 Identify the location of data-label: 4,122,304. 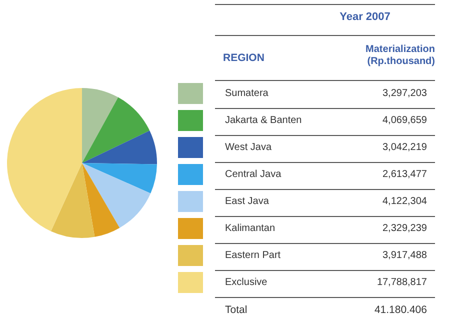
(404, 201).